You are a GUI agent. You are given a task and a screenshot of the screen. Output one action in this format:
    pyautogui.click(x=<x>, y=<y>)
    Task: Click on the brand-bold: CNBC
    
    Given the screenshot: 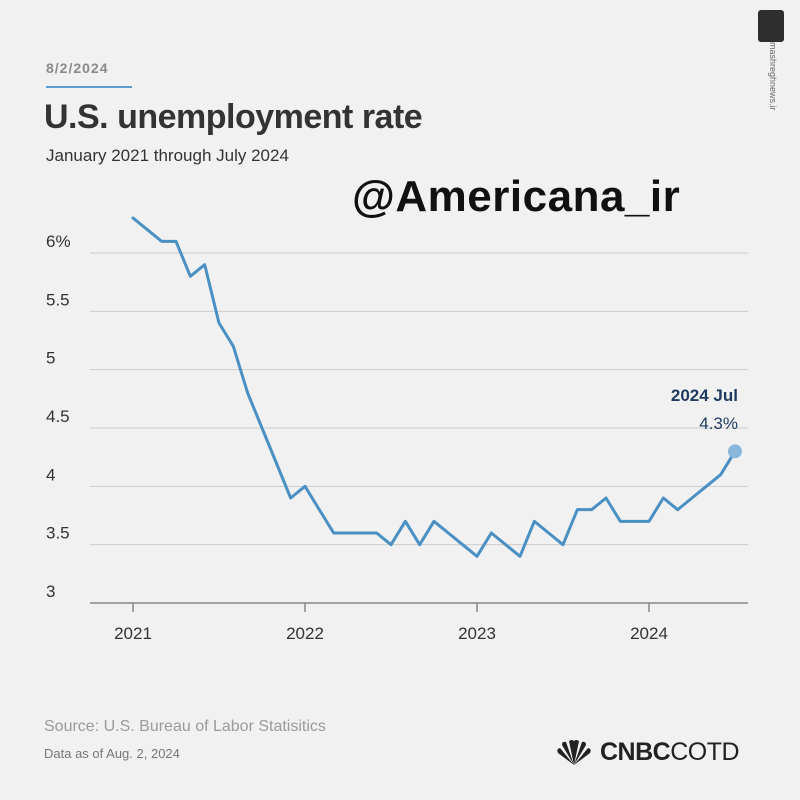 What is the action you would take?
    pyautogui.click(x=635, y=752)
    